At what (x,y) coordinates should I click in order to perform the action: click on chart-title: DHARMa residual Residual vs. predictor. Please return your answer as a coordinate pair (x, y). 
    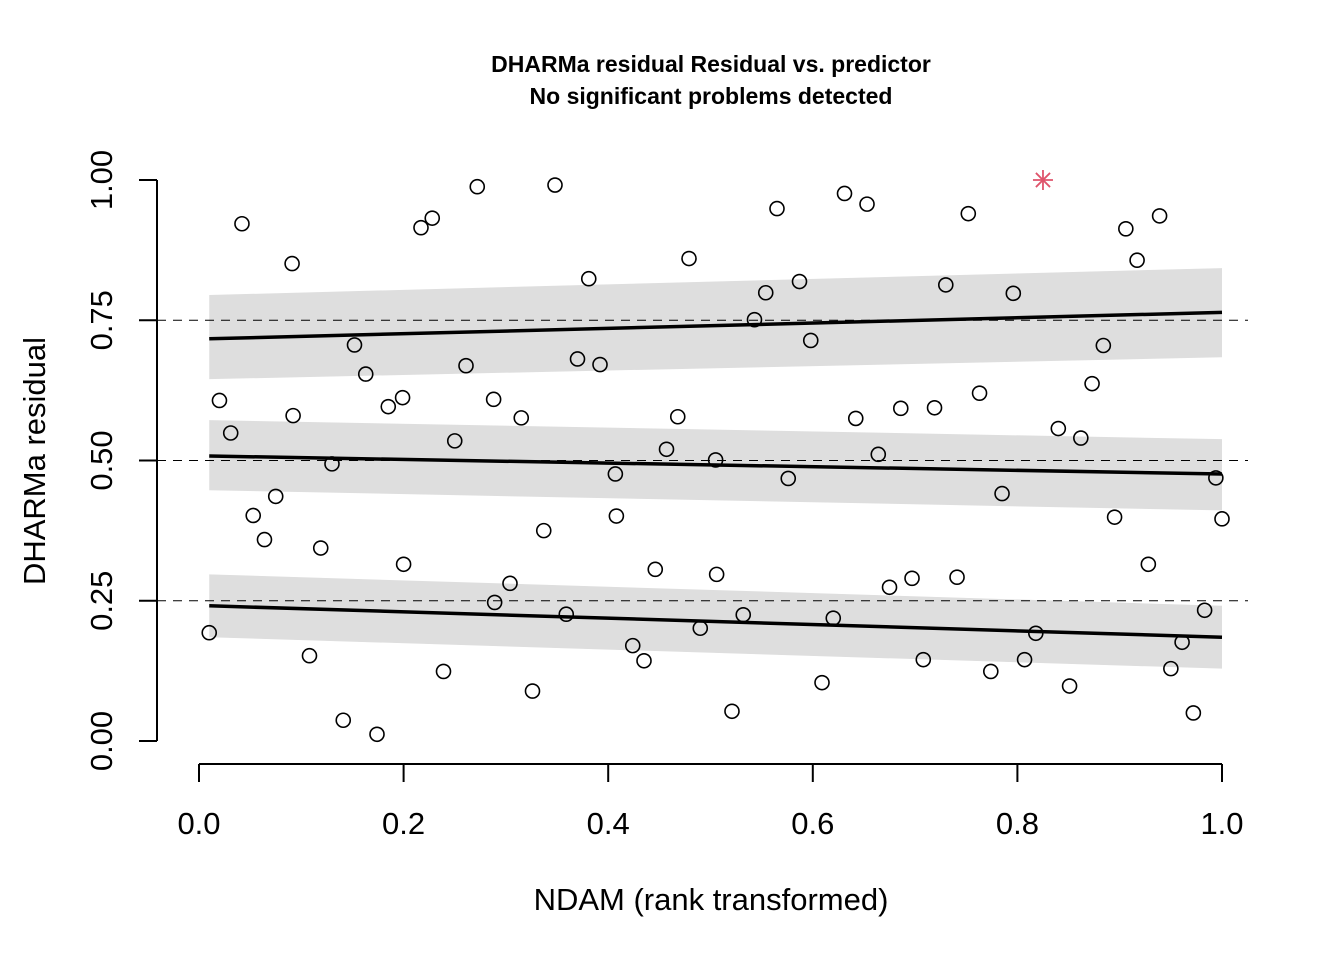
    Looking at the image, I should click on (711, 64).